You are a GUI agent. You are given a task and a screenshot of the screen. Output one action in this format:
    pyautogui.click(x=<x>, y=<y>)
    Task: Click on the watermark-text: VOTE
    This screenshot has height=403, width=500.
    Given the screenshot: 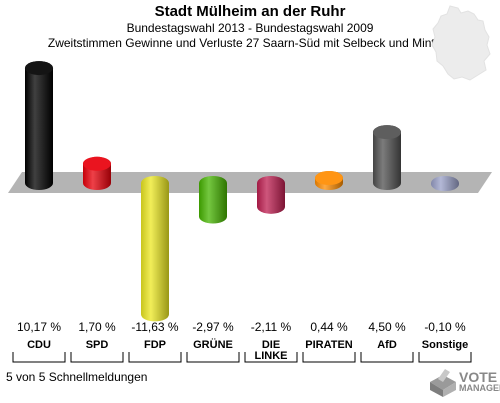 What is the action you would take?
    pyautogui.click(x=478, y=377)
    